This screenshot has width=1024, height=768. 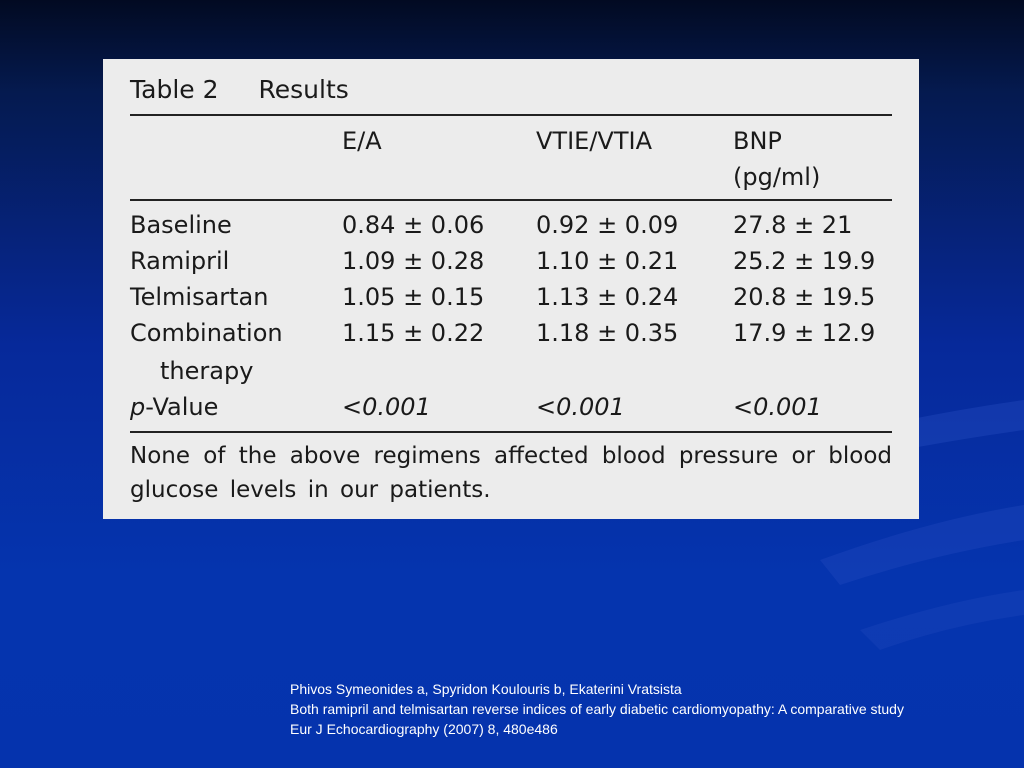 What do you see at coordinates (207, 371) in the screenshot?
I see `row-label-combination-cont: therapy` at bounding box center [207, 371].